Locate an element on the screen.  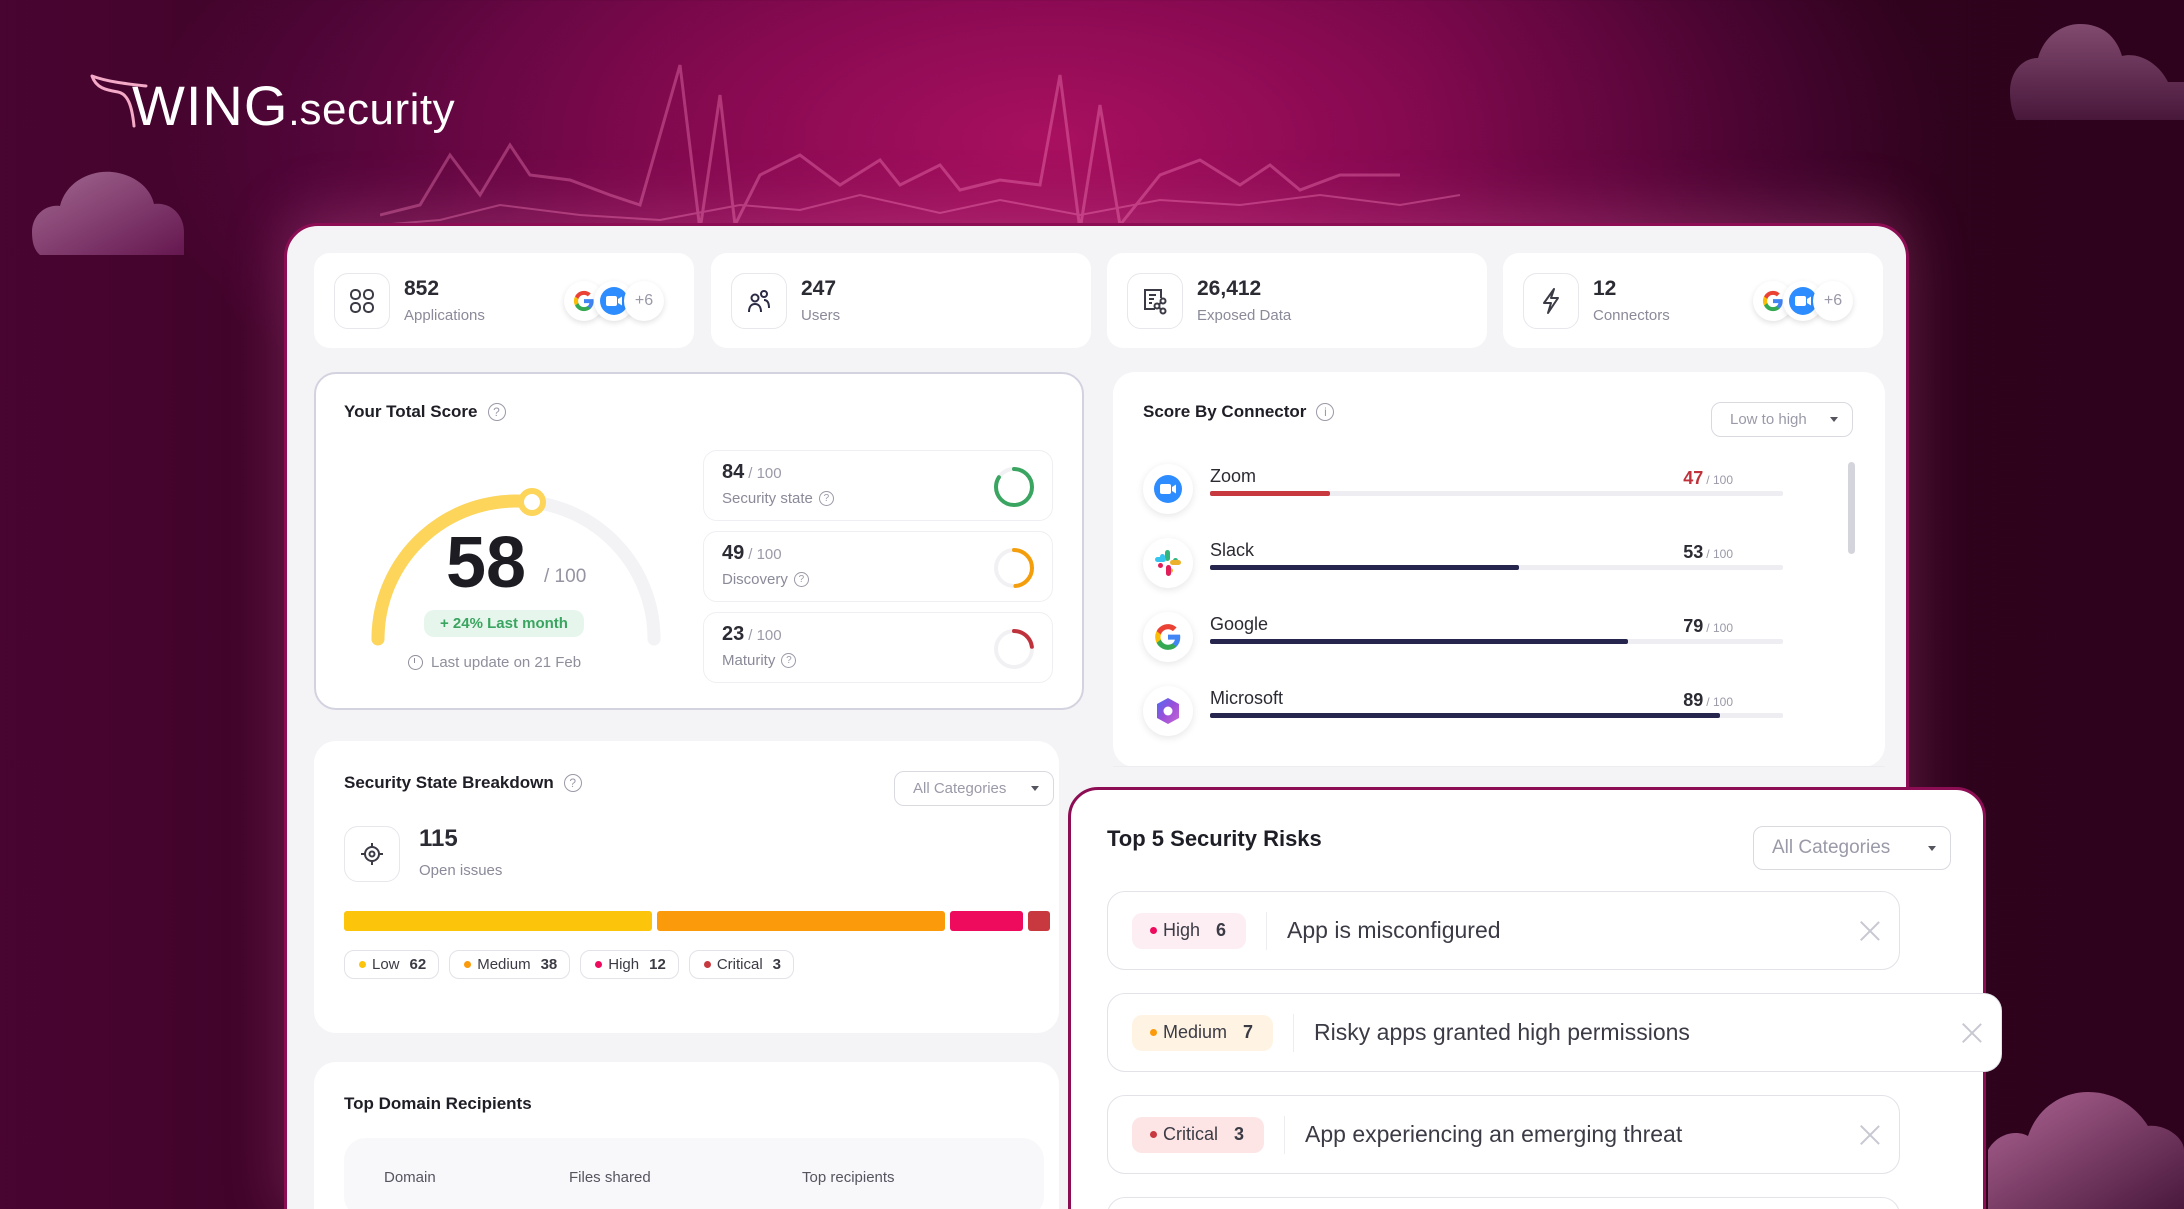
legend-critical: Critical 3 is located at coordinates (741, 964).